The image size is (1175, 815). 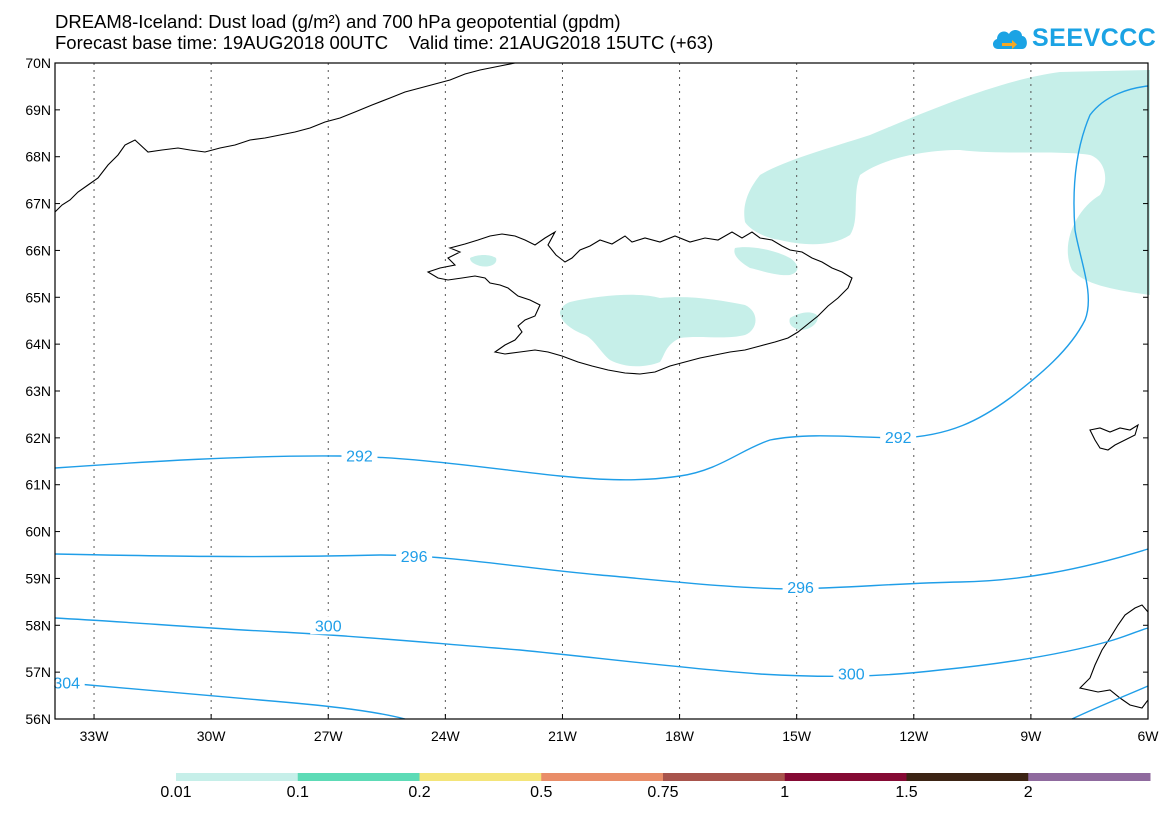 I want to click on contour-label: 304, so click(x=66, y=683).